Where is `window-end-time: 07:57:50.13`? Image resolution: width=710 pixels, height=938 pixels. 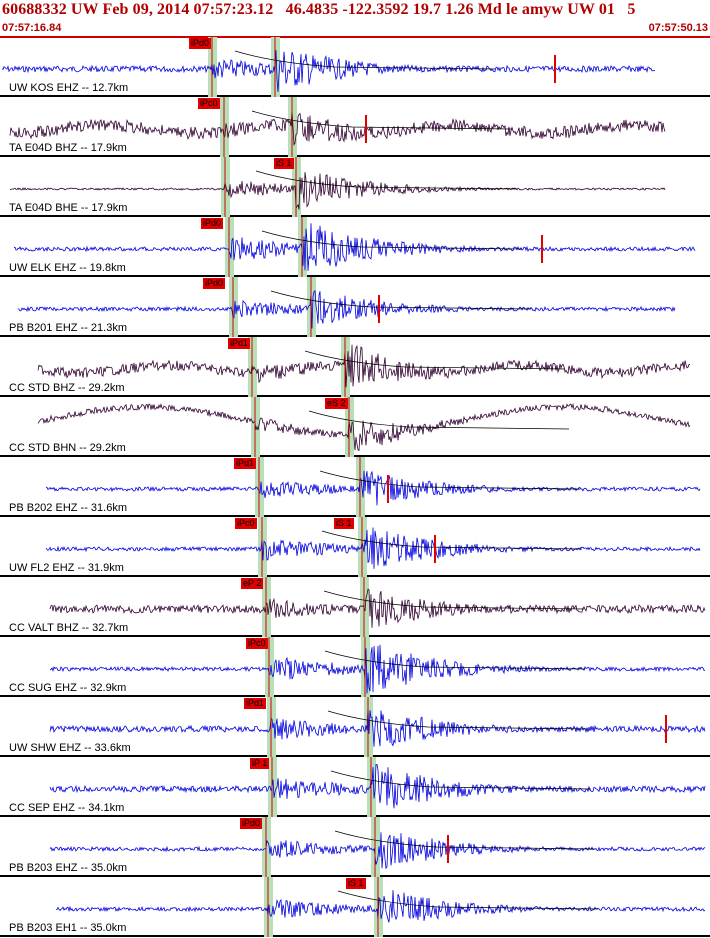
window-end-time: 07:57:50.13 is located at coordinates (678, 28).